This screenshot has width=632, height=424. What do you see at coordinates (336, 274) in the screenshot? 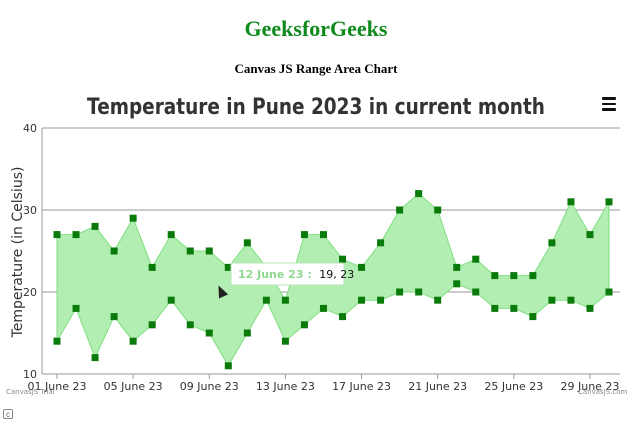
I see `tooltip-value: 19, 23` at bounding box center [336, 274].